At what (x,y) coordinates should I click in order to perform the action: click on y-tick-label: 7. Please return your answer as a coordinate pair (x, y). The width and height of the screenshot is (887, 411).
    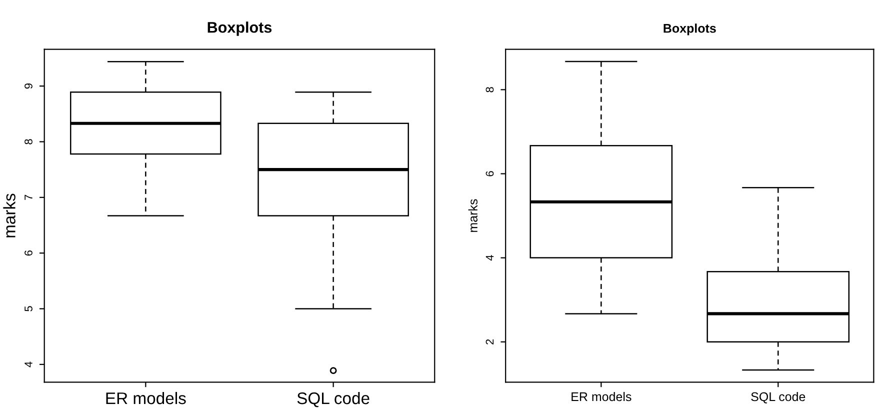
    Looking at the image, I should click on (28, 197).